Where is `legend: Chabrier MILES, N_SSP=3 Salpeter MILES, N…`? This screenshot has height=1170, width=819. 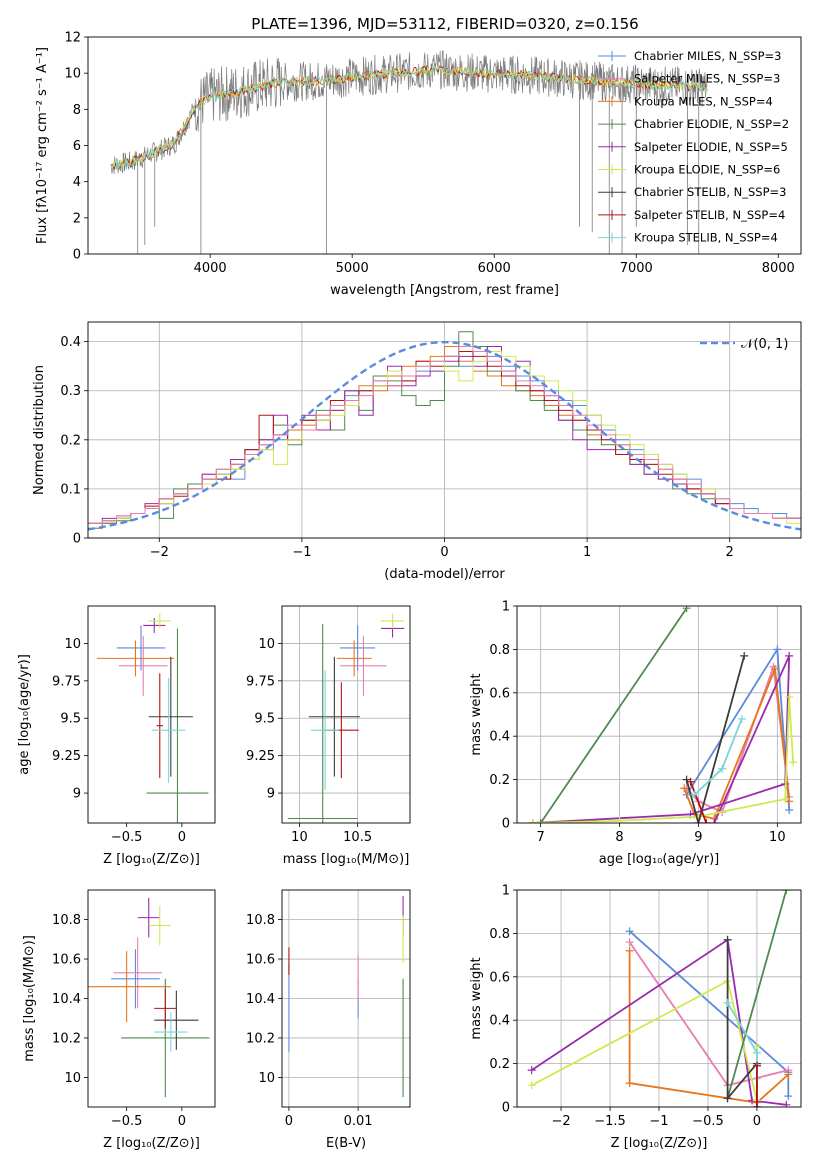 legend: Chabrier MILES, N_SSP=3 Salpeter MILES, N… is located at coordinates (693, 147).